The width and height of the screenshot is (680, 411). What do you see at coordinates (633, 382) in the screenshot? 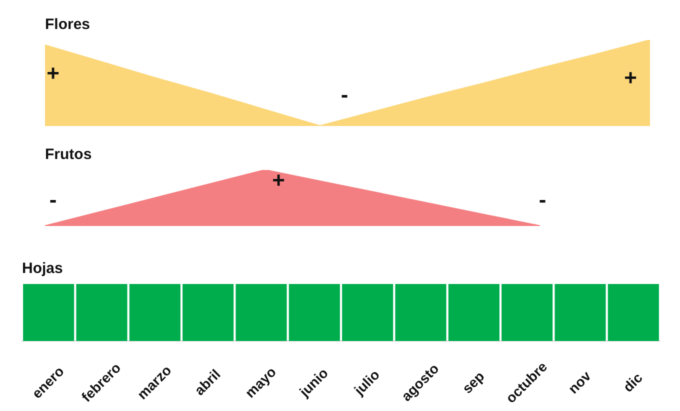
I see `x-tick-label: dic` at bounding box center [633, 382].